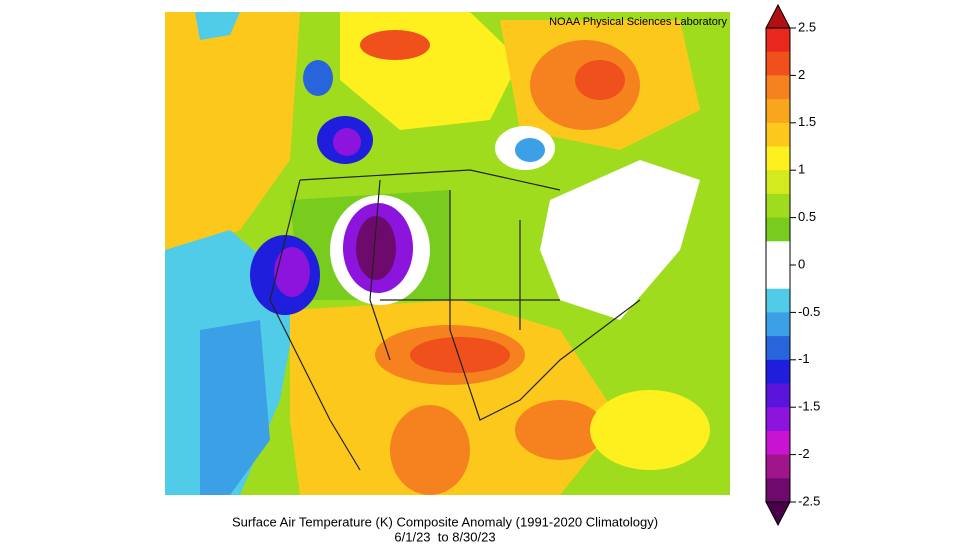 The image size is (980, 551). I want to click on tick-label: -1, so click(804, 358).